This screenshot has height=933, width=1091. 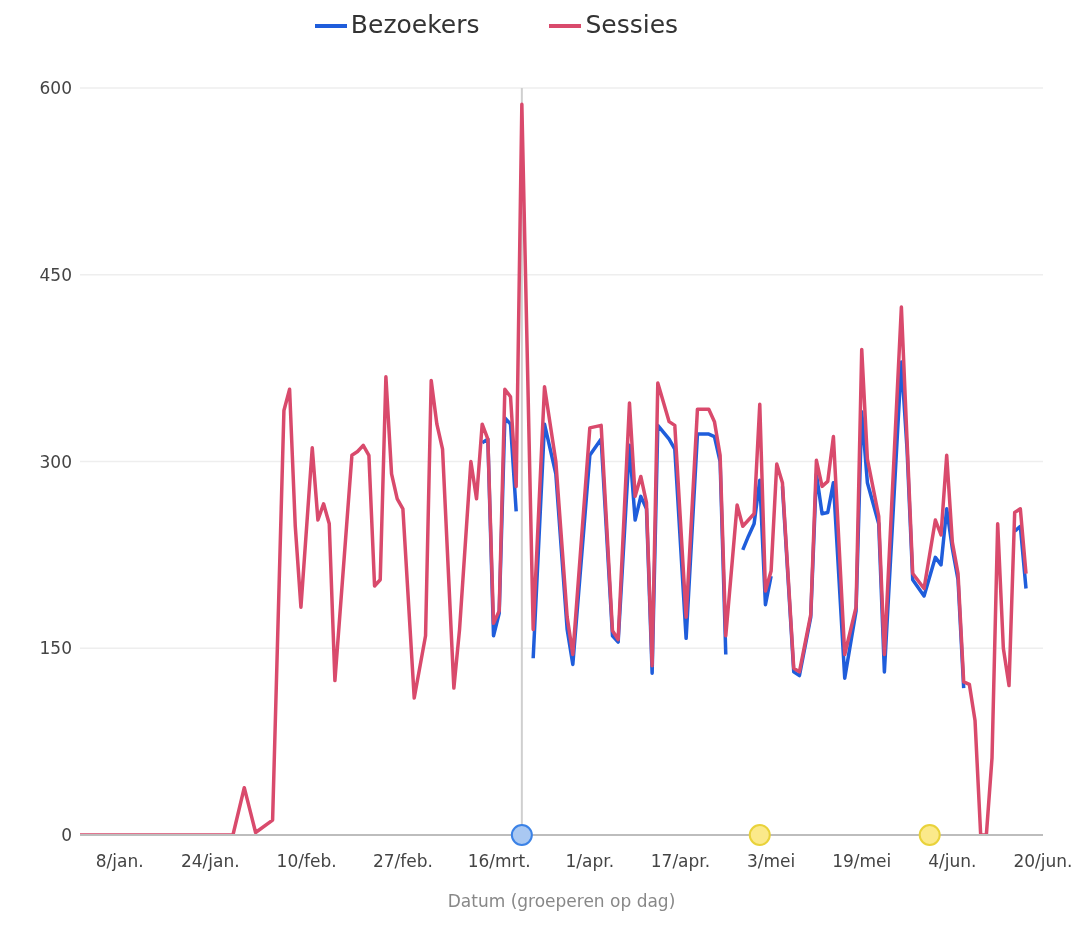 I want to click on x-tick-label: 8/jan., so click(x=119, y=861).